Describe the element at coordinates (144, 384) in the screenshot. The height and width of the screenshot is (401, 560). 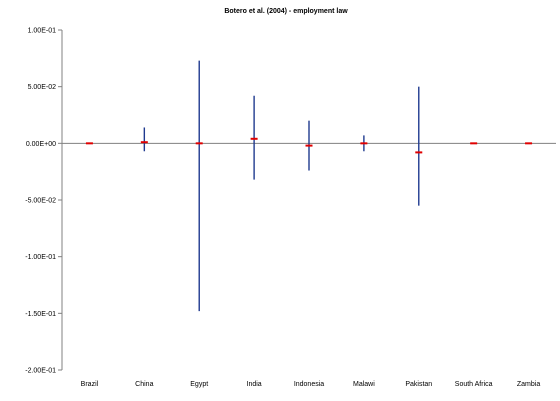
I see `x-tick-label: China` at that location.